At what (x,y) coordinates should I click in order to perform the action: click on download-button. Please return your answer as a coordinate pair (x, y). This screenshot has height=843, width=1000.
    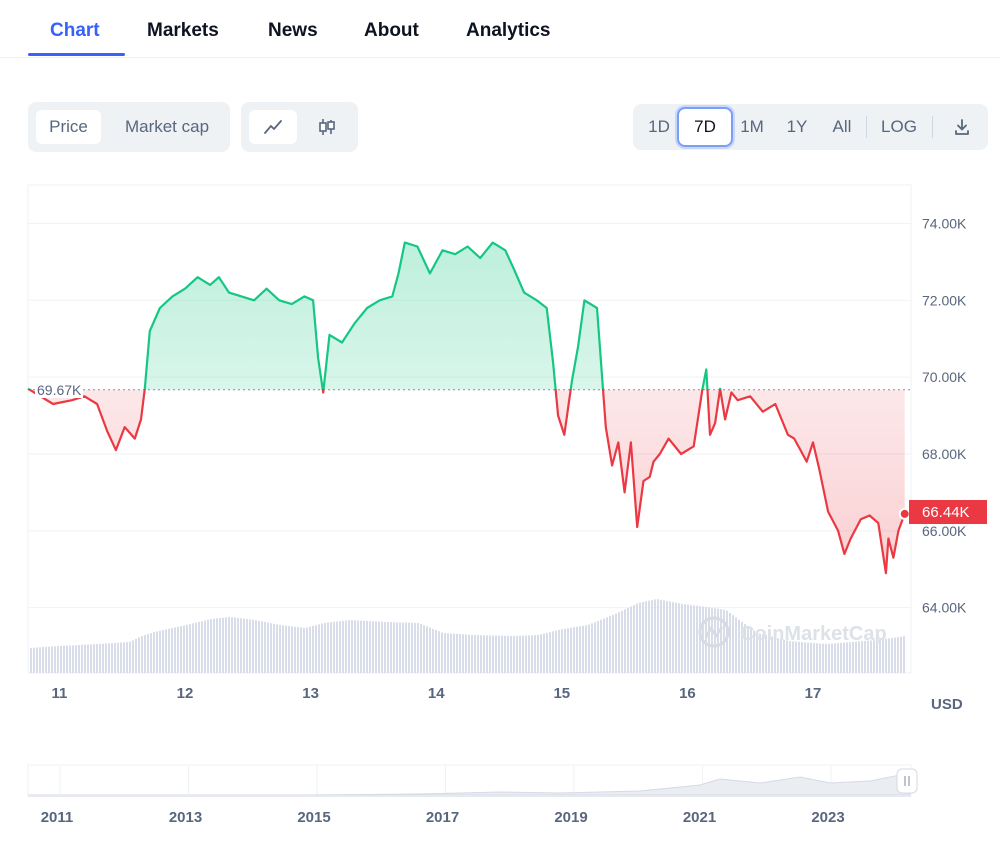
    Looking at the image, I should click on (962, 127).